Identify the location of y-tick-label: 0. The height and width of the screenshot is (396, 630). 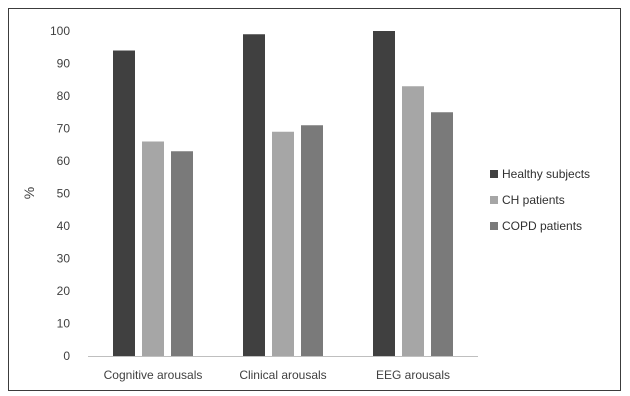
(66, 356).